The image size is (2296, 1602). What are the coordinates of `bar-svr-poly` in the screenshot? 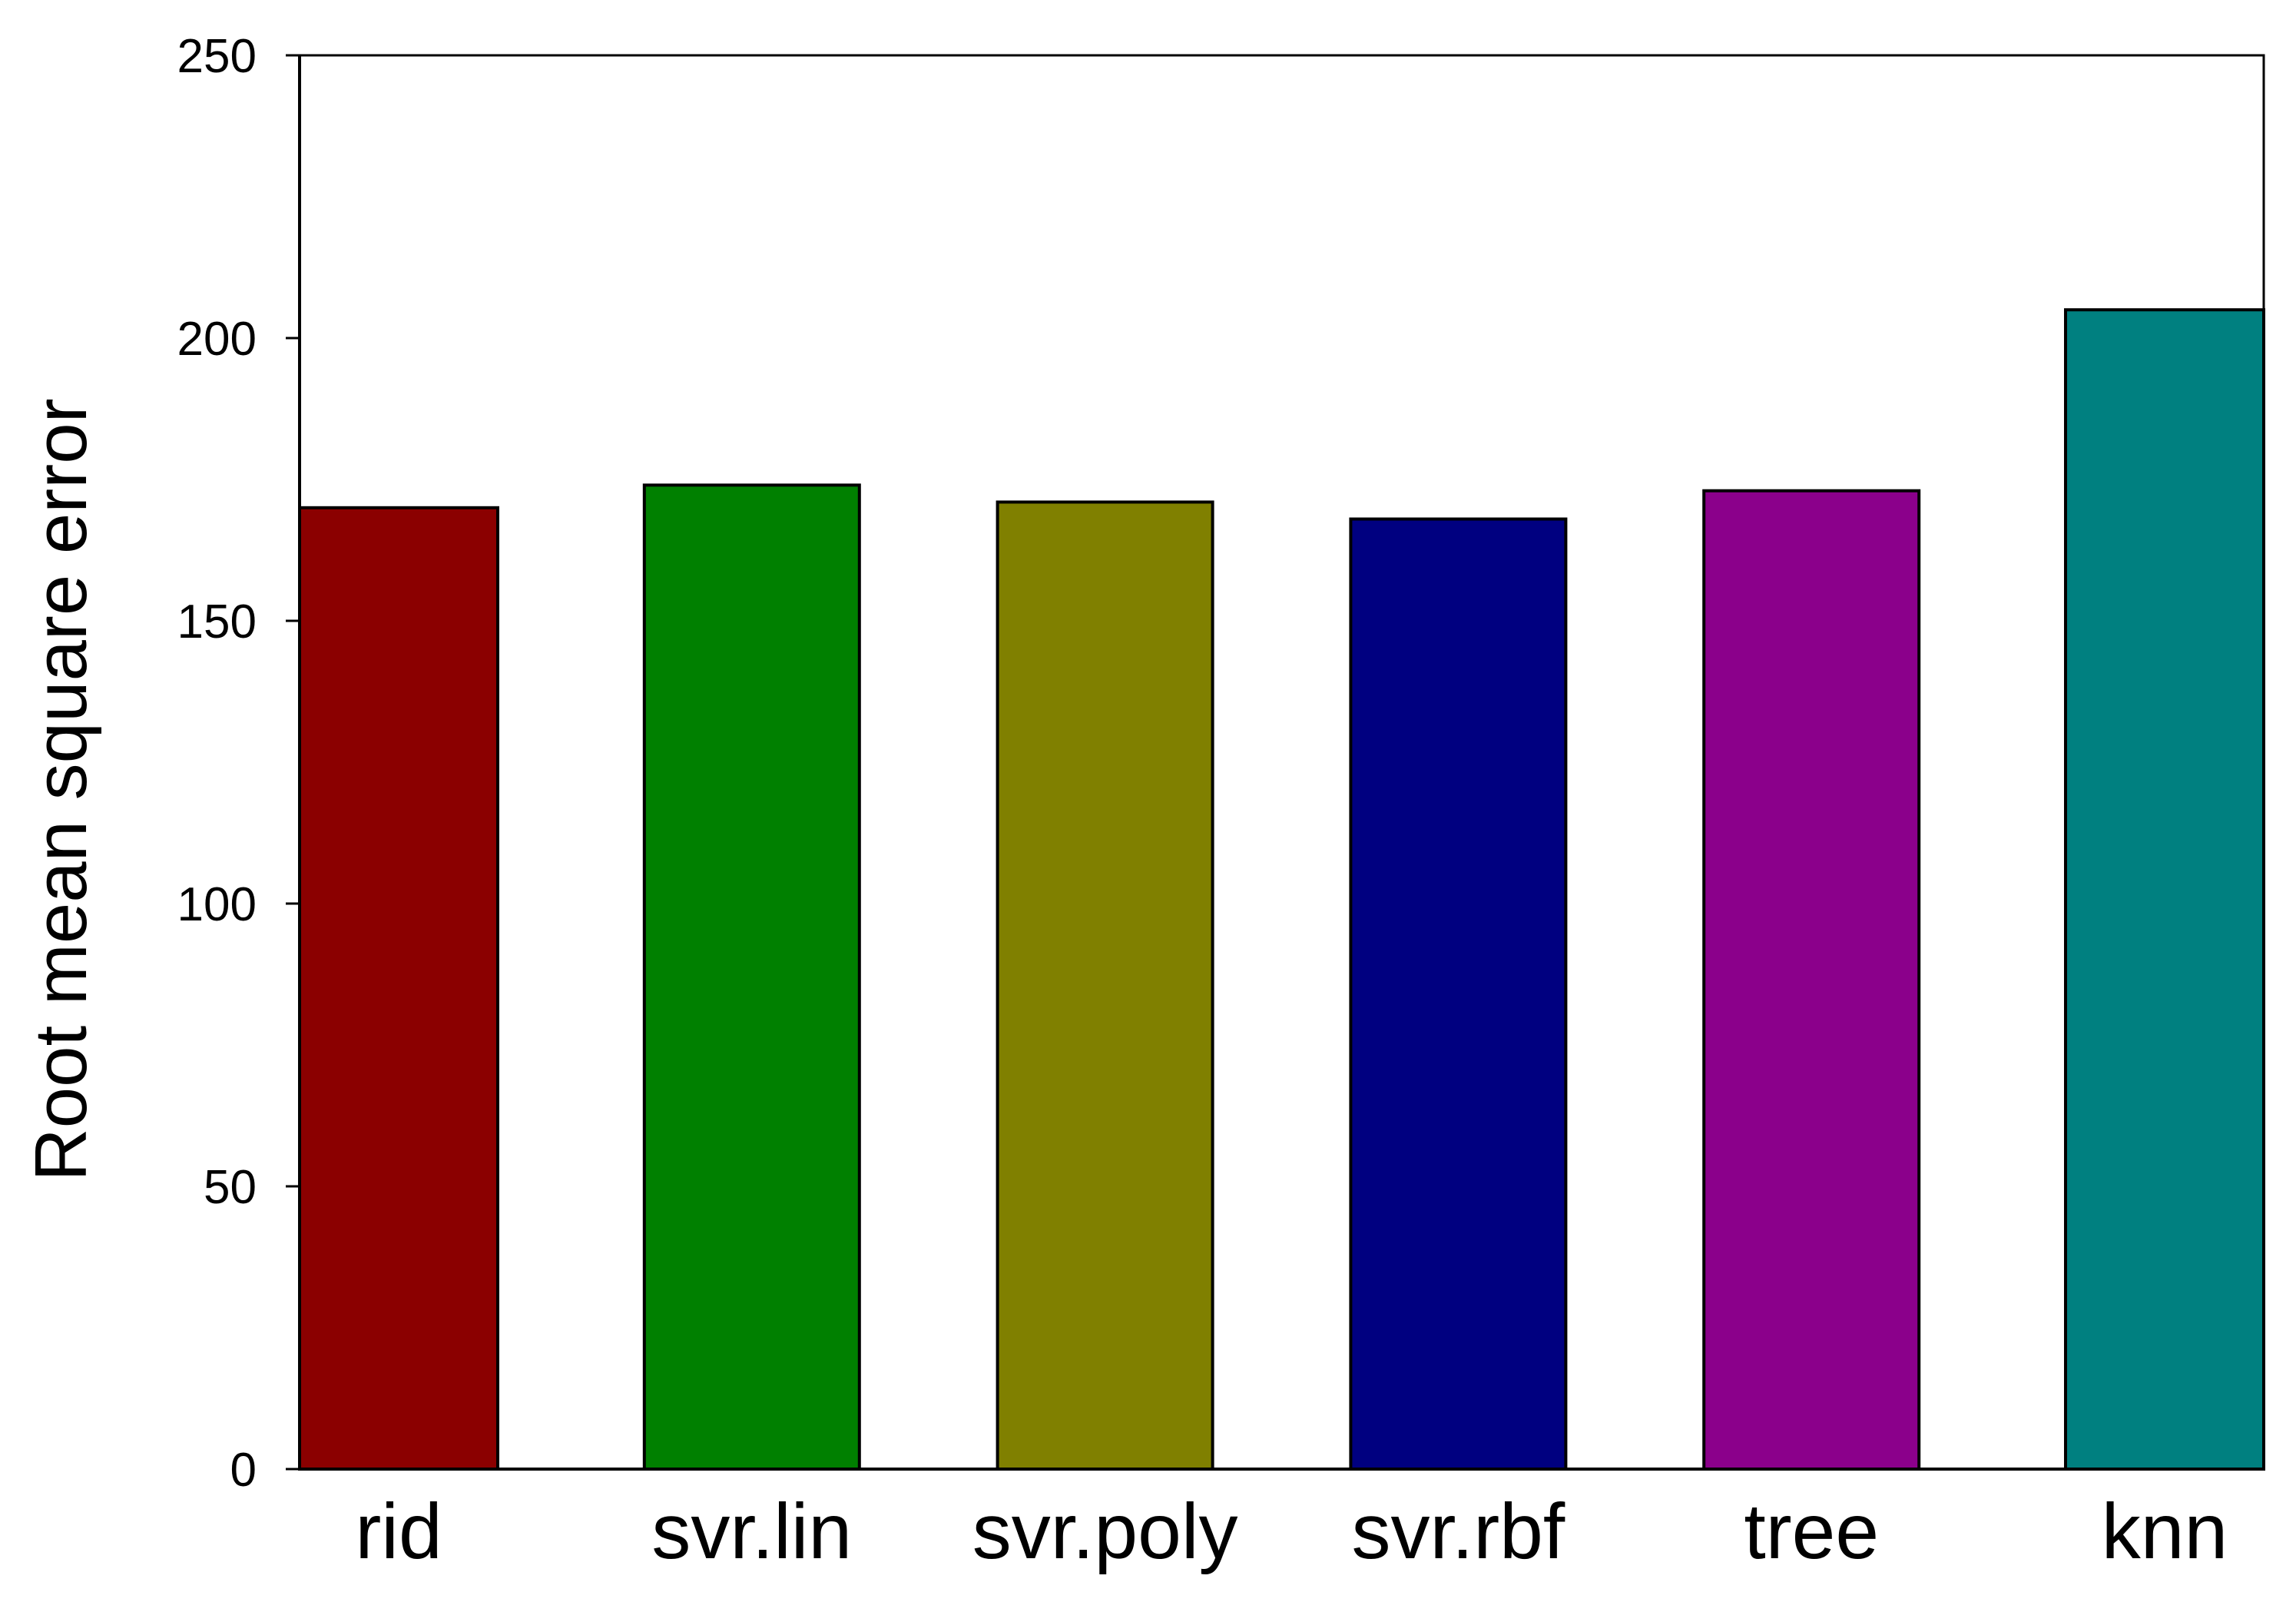 It's located at (1105, 985).